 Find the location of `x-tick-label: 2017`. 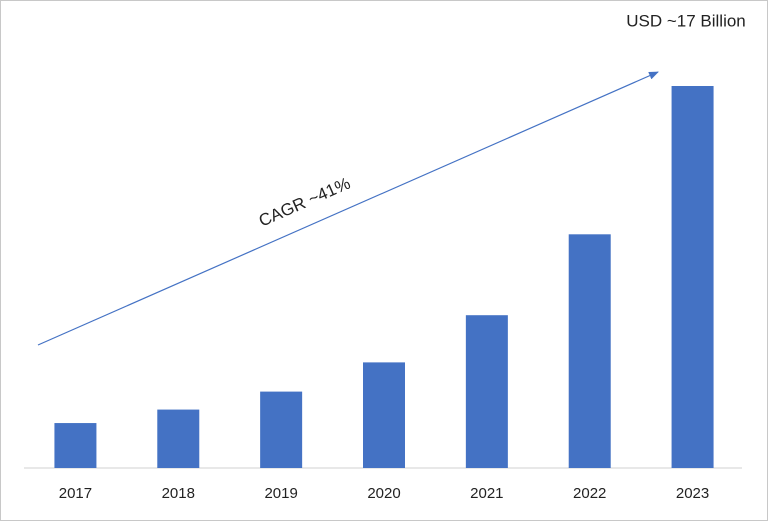

x-tick-label: 2017 is located at coordinates (75, 493).